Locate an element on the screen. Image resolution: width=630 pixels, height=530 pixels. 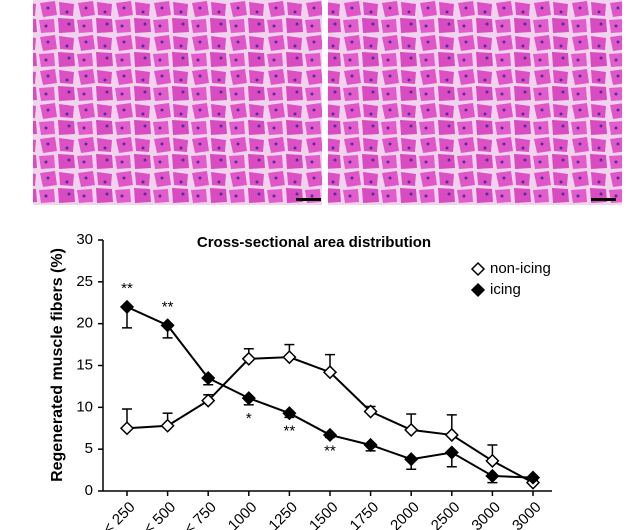
x-tick-label: 2500 is located at coordinates (446, 514).